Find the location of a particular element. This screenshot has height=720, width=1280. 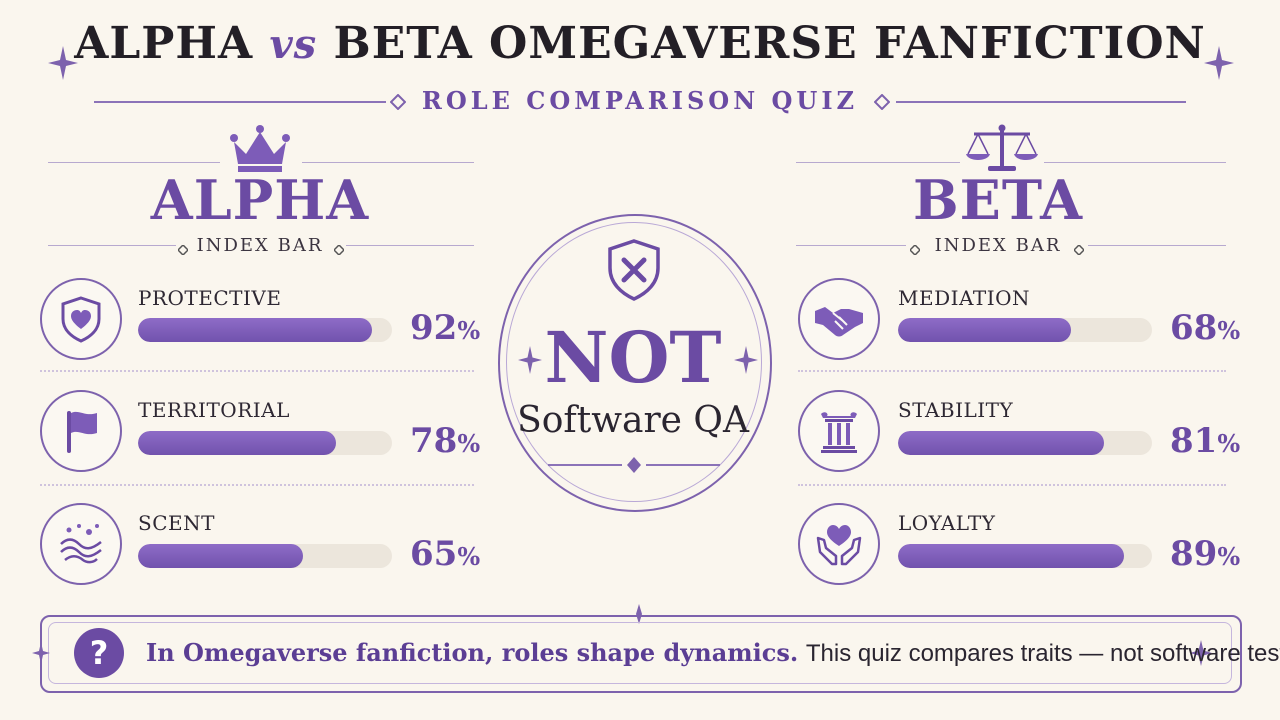

crown-icon is located at coordinates (260, 151).